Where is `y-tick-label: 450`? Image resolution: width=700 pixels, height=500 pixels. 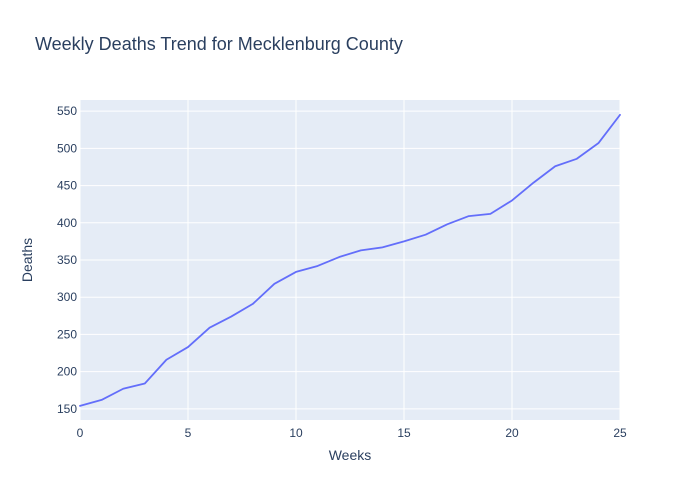 y-tick-label: 450 is located at coordinates (67, 186).